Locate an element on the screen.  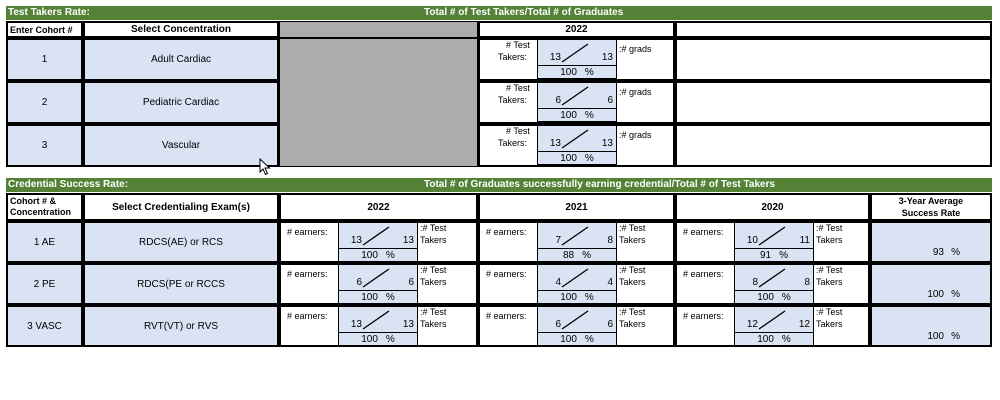
concentration-select: Vascular is located at coordinates (181, 145).